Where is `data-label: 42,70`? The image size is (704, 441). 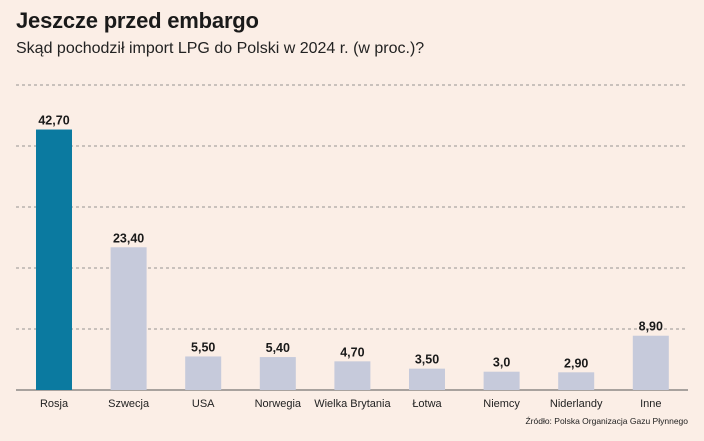
data-label: 42,70 is located at coordinates (53, 121).